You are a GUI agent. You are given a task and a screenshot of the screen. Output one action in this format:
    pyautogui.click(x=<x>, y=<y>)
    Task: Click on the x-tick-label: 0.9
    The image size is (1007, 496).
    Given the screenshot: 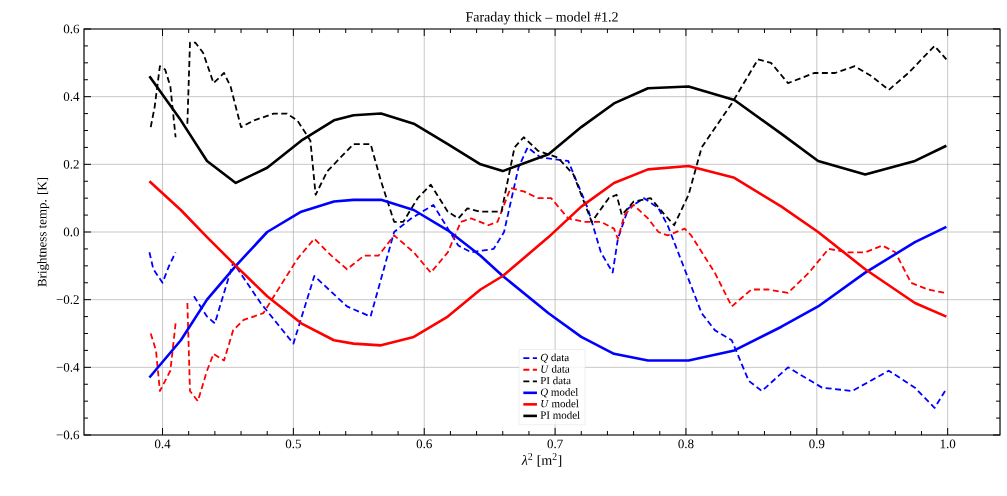 What is the action you would take?
    pyautogui.click(x=817, y=444)
    